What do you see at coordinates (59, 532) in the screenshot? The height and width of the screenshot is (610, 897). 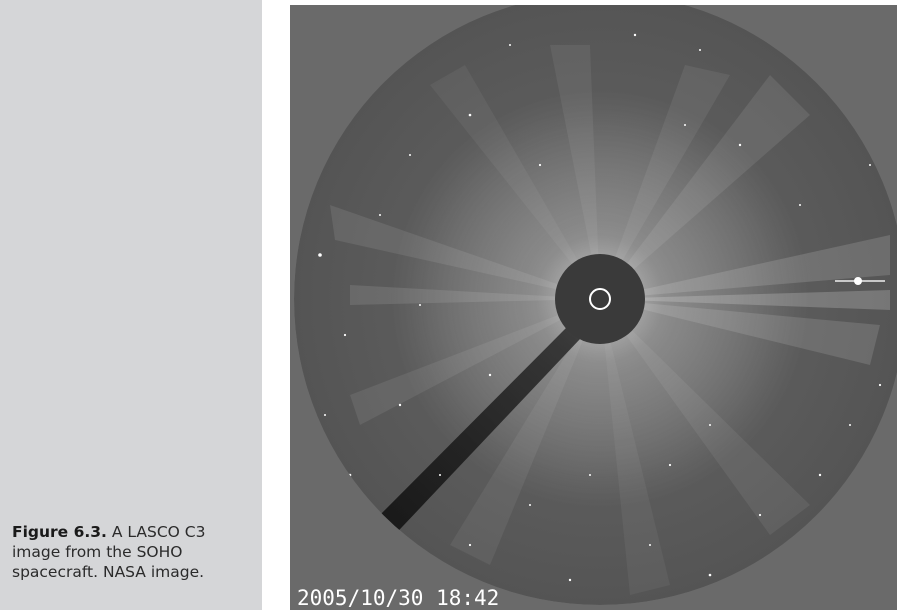 I see `figure-label: Figure 6.3.` at bounding box center [59, 532].